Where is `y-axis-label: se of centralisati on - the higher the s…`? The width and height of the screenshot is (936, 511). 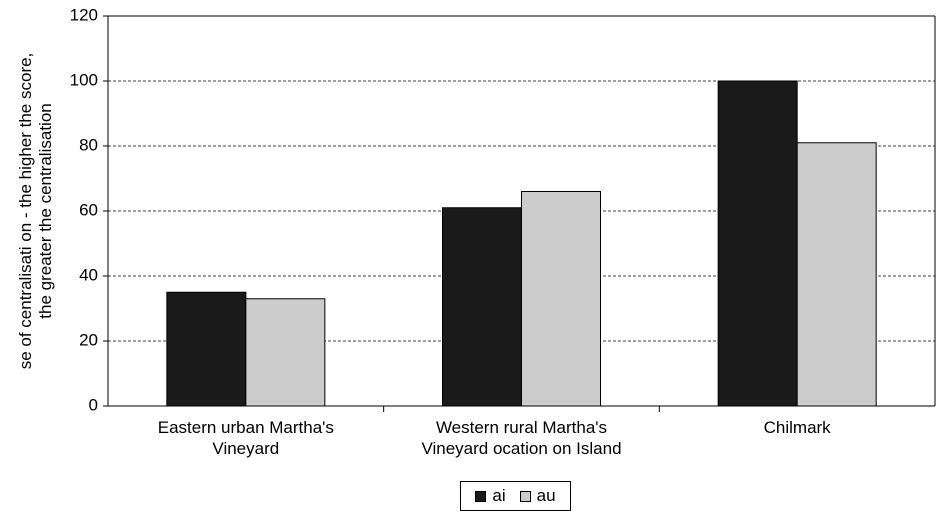
y-axis-label: se of centralisati on - the higher the s… is located at coordinates (36, 211).